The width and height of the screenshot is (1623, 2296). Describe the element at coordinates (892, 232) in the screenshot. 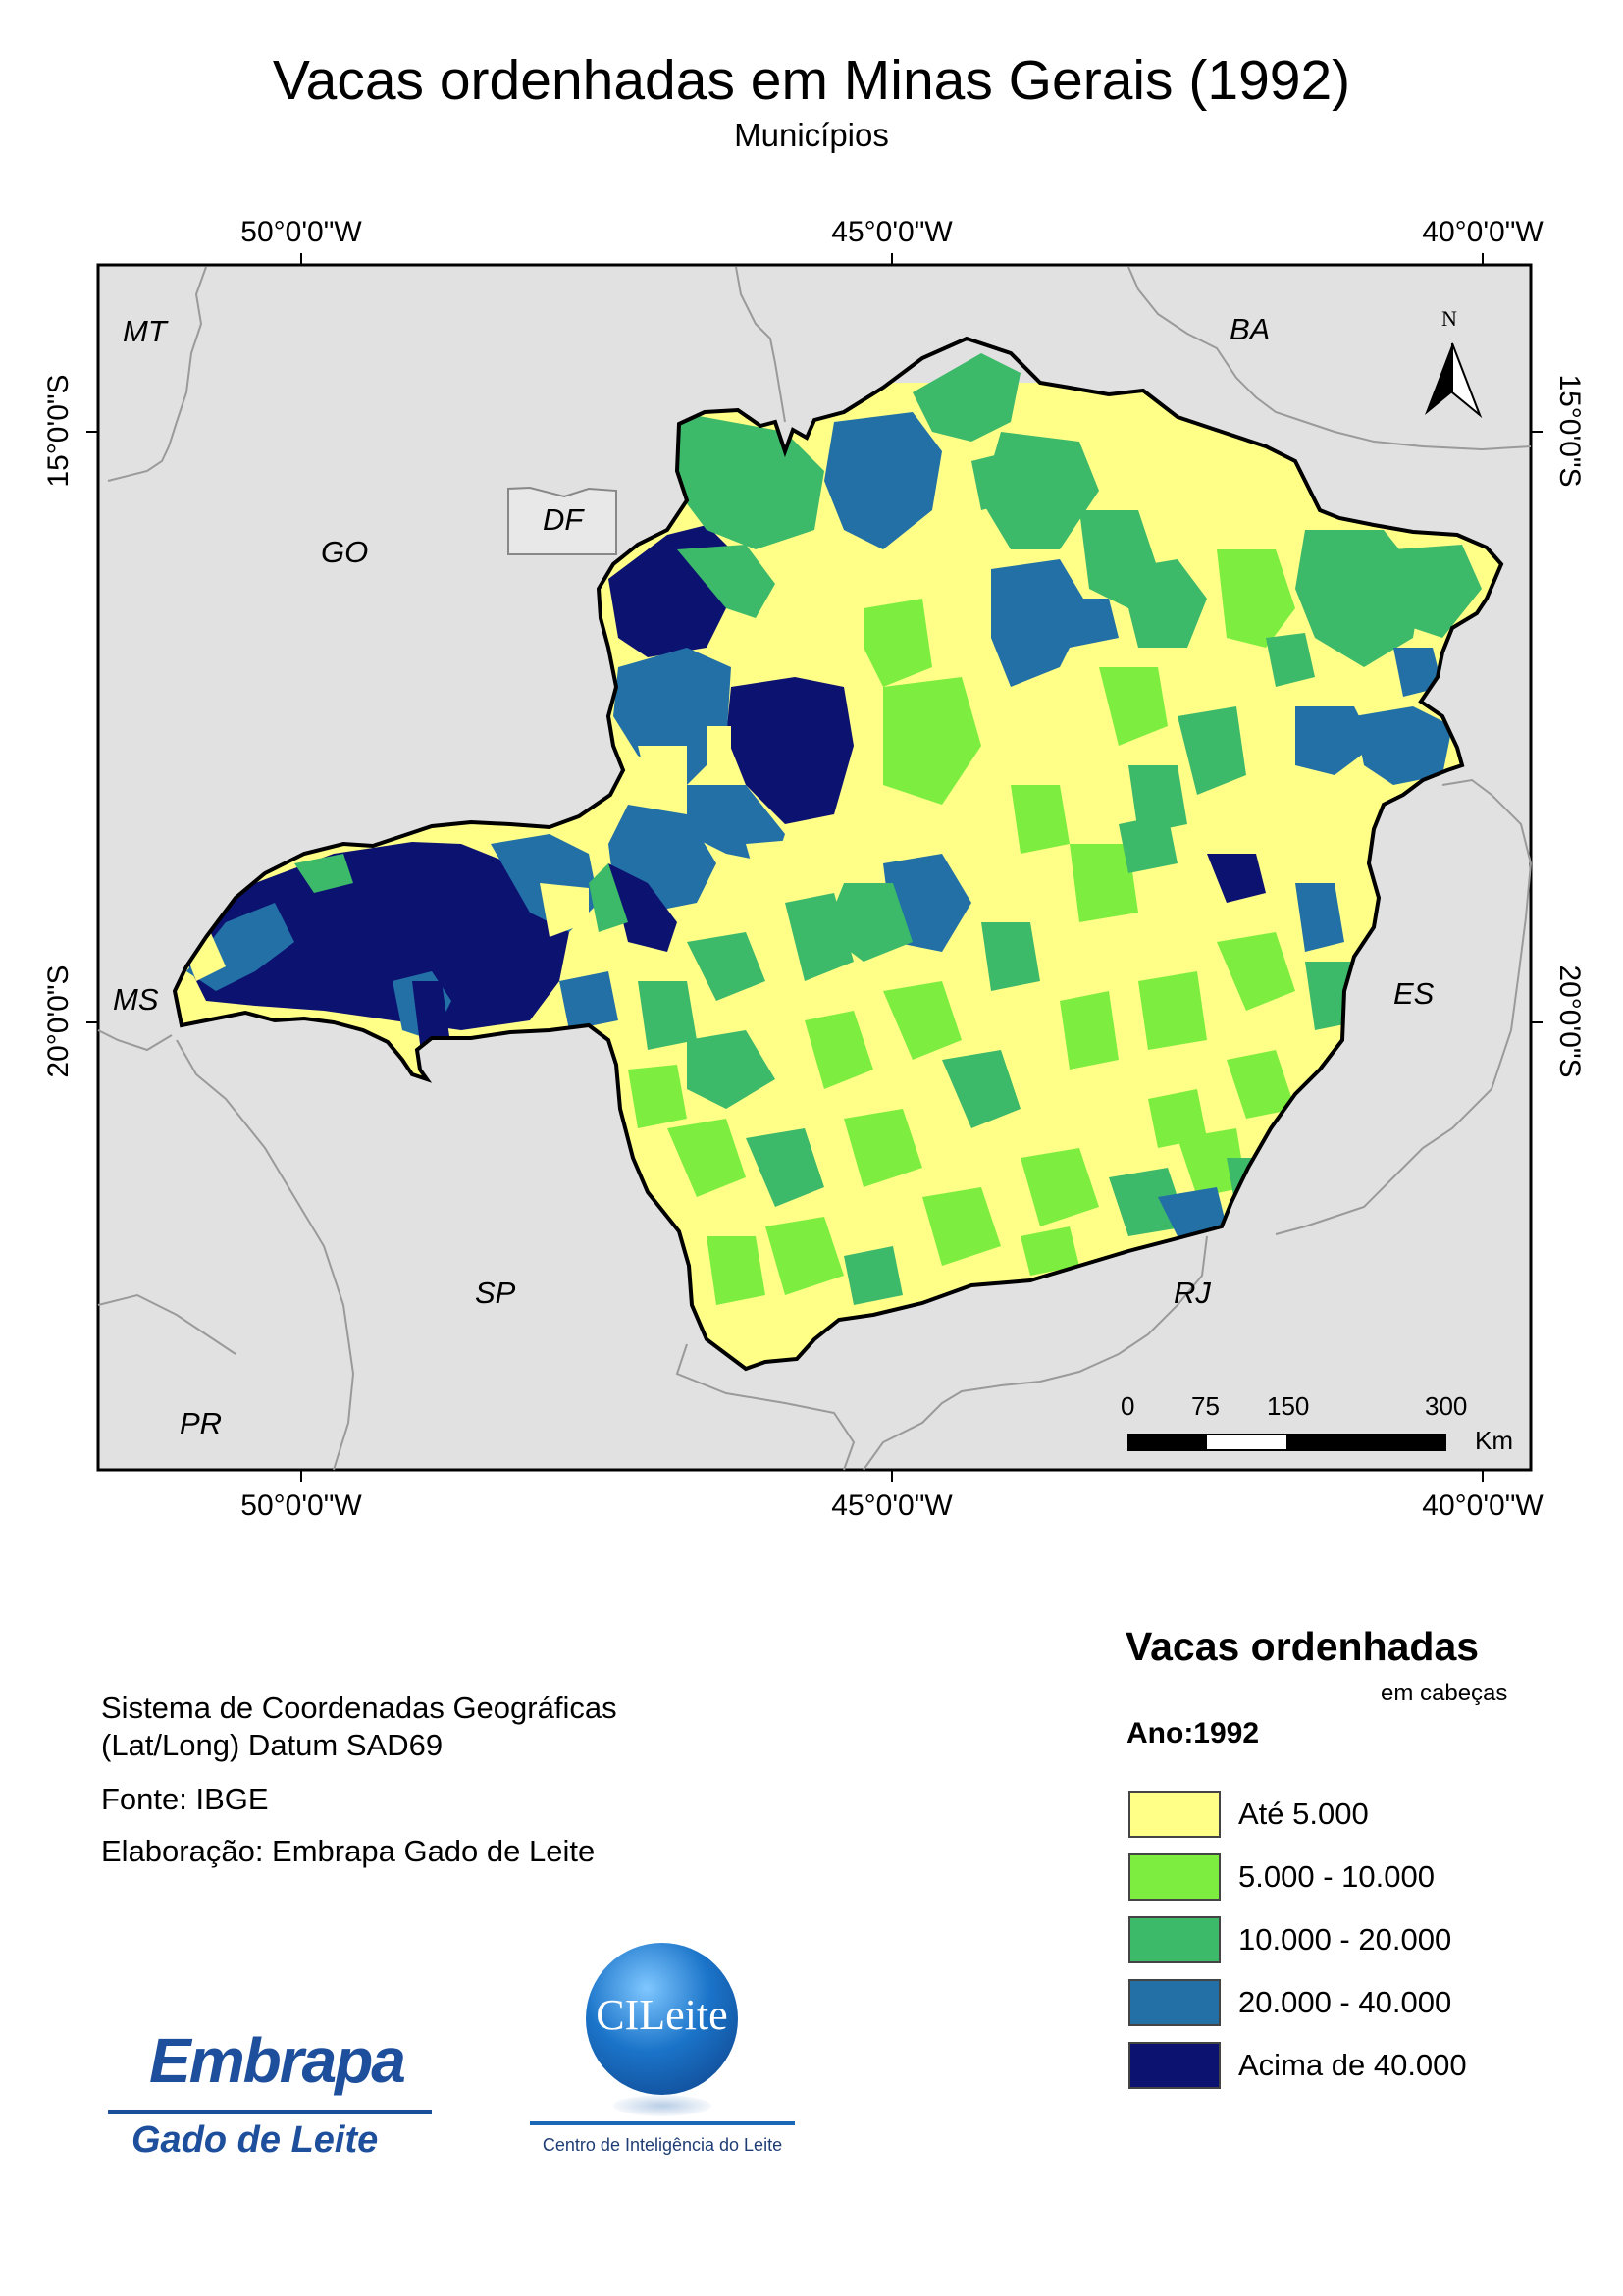

I see `lon-tick-top-45: 45°0'0"W` at that location.